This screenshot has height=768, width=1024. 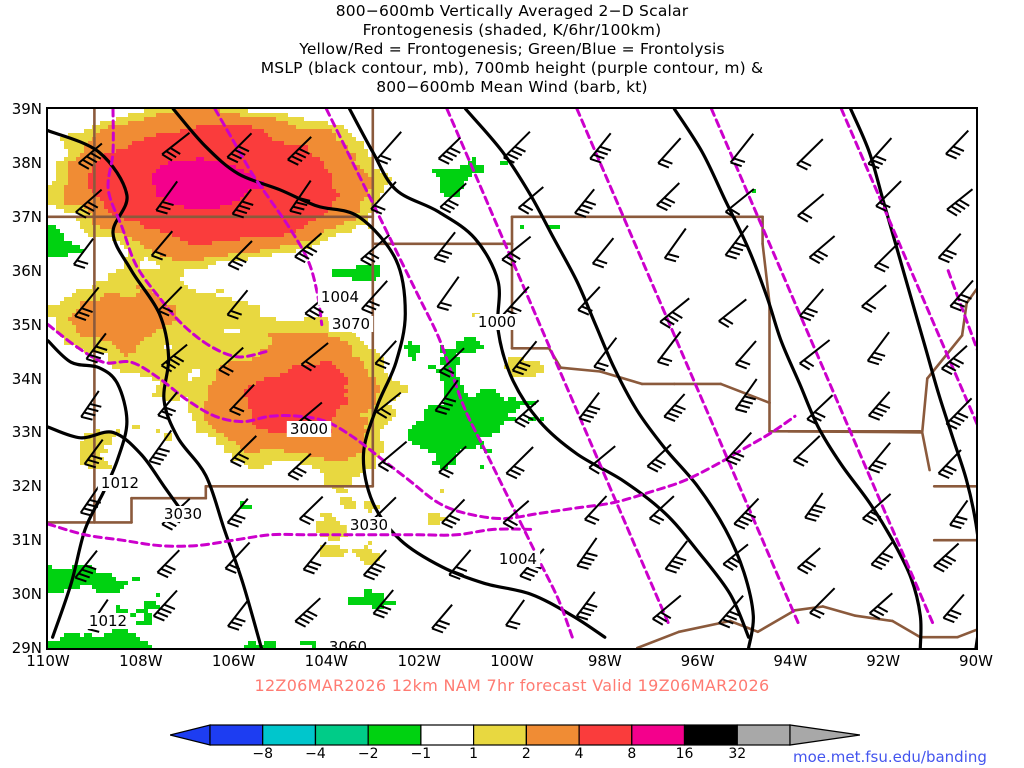 What do you see at coordinates (512, 87) in the screenshot?
I see `title-line-5: 800−600mb Mean Wind (barb, kt)` at bounding box center [512, 87].